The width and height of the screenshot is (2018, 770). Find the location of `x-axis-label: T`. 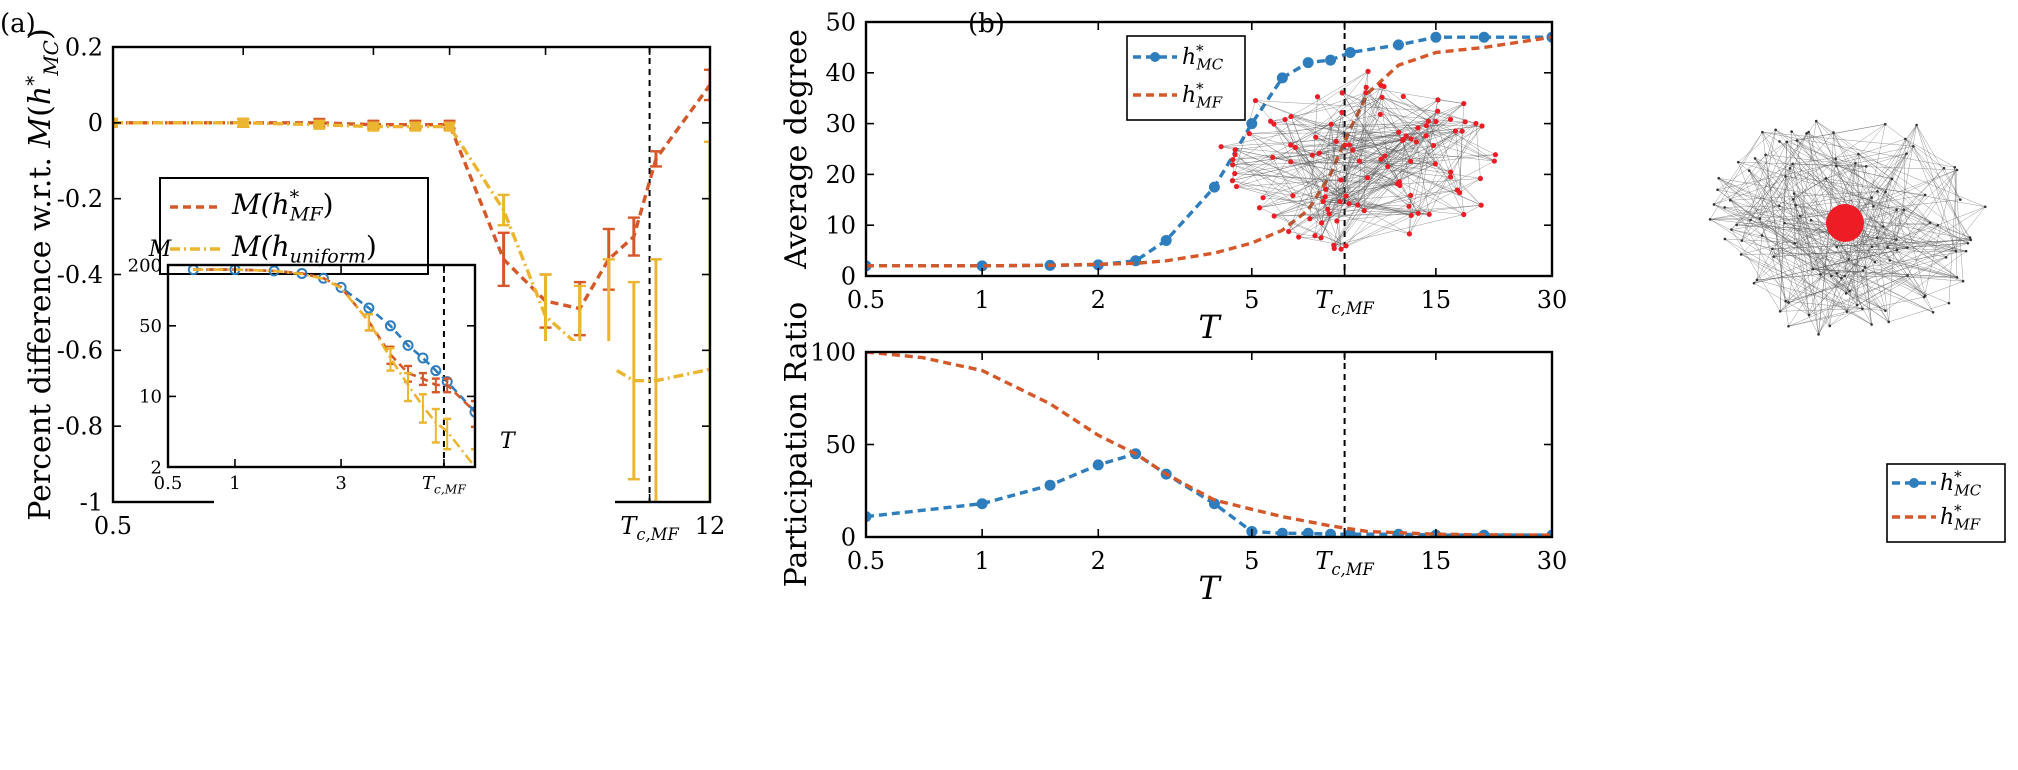

x-axis-label: T is located at coordinates (1210, 327).